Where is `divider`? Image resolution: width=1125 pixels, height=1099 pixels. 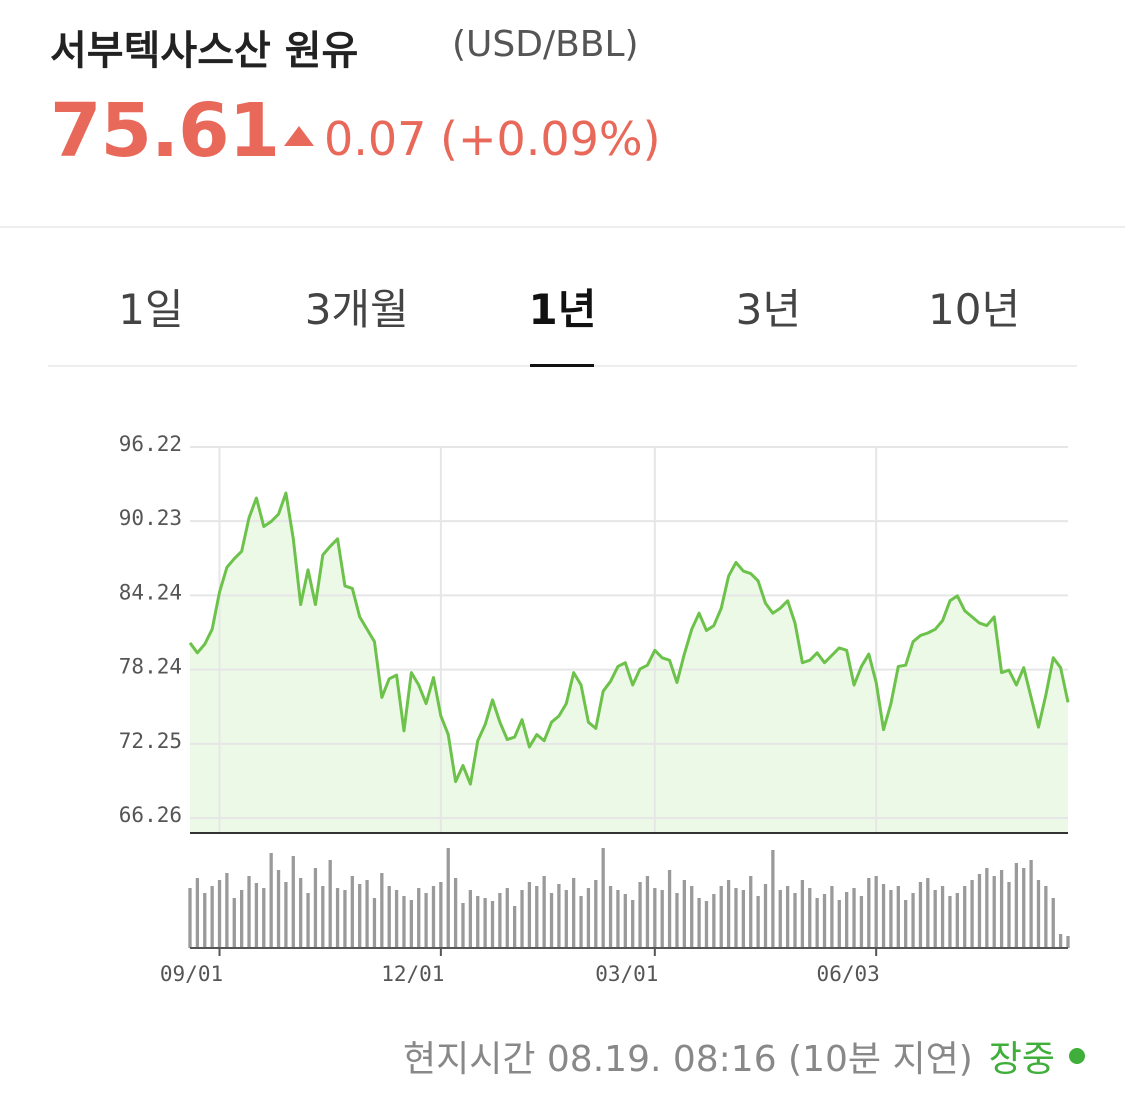 divider is located at coordinates (562, 227).